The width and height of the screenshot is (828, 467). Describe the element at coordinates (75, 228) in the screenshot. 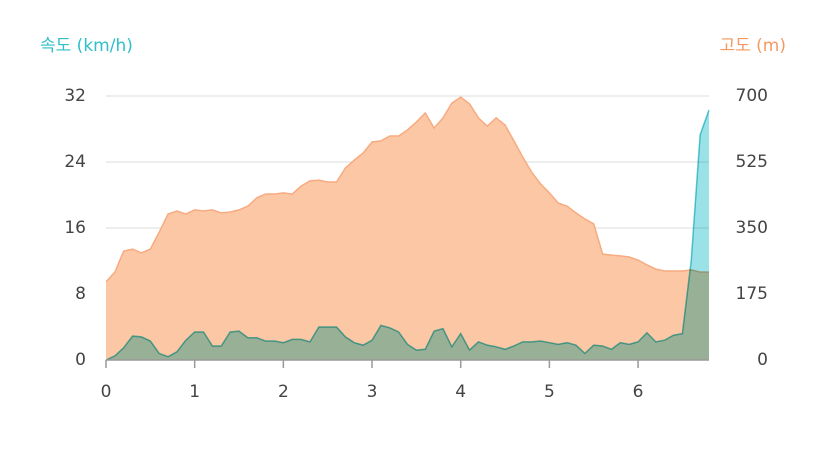

I see `y-tick-label: 16` at that location.